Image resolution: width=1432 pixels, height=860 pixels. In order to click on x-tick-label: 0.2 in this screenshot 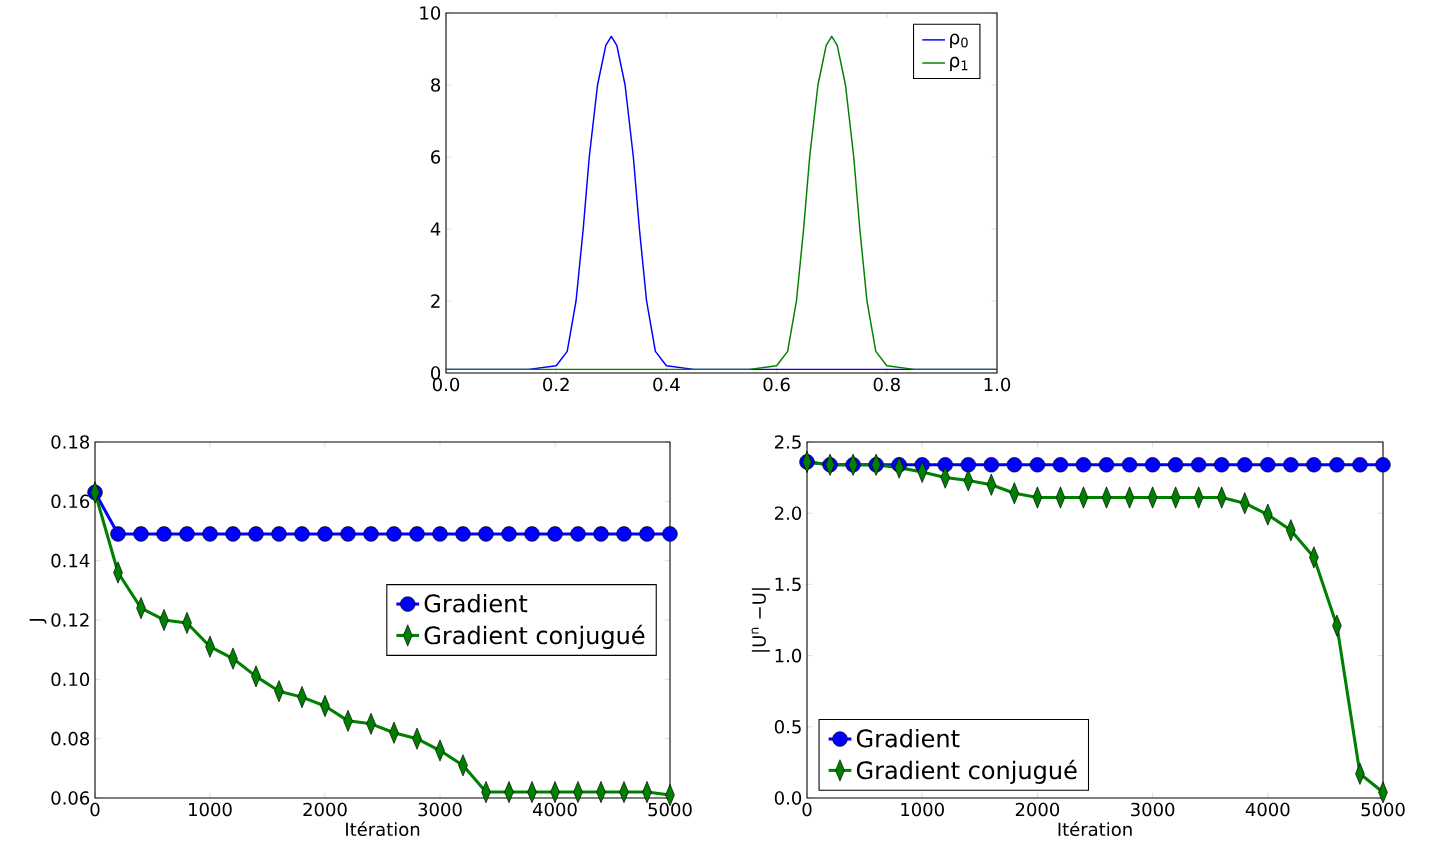, I will do `click(556, 384)`.